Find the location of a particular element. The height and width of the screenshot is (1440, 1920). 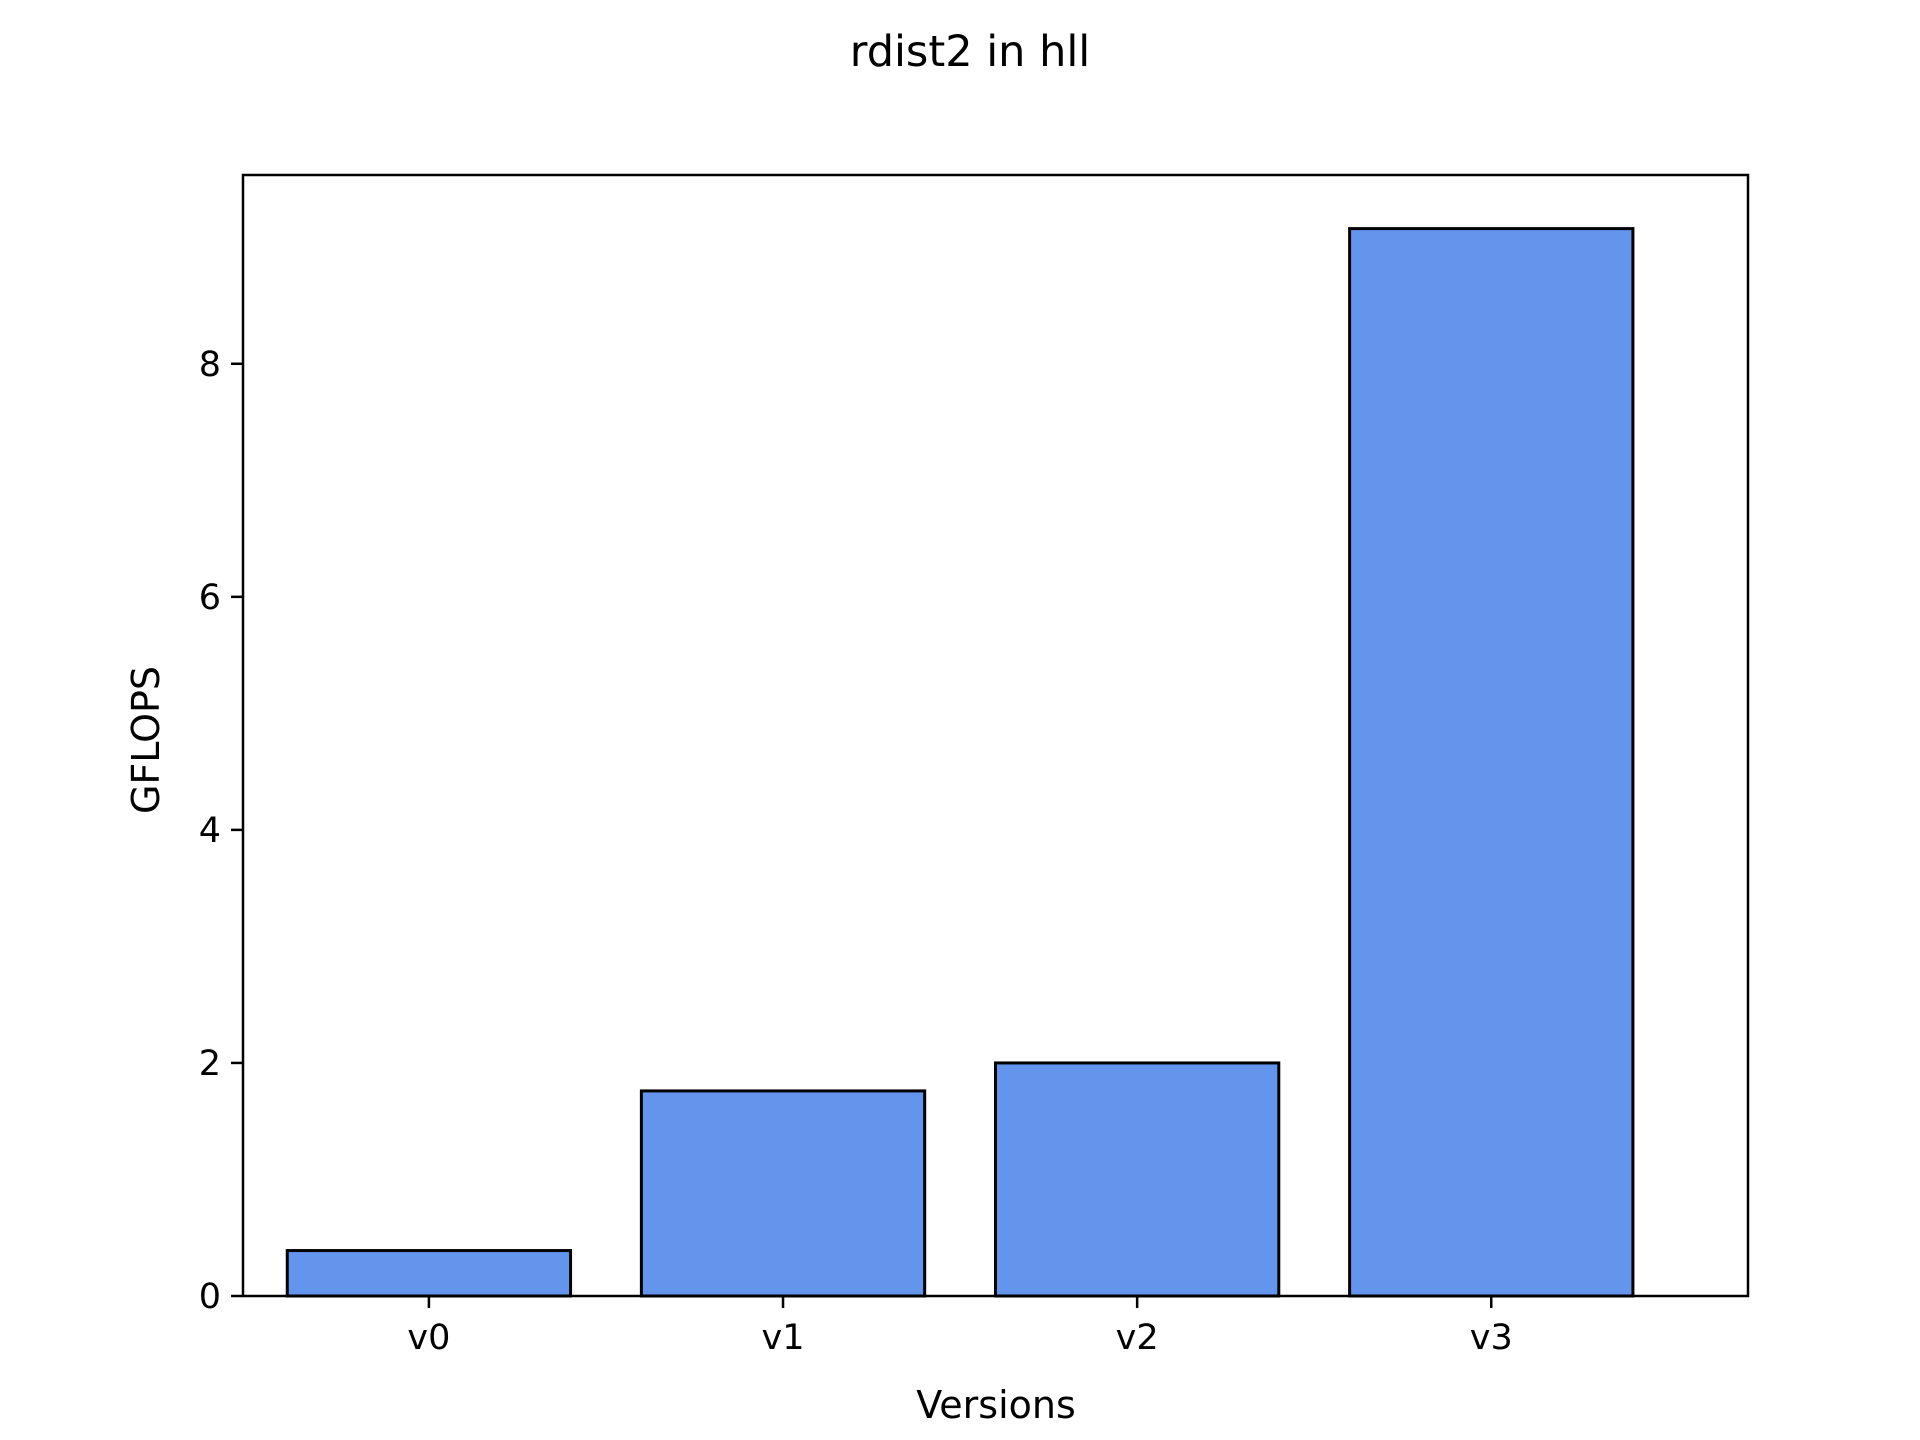

bar-v0 is located at coordinates (429, 1273).